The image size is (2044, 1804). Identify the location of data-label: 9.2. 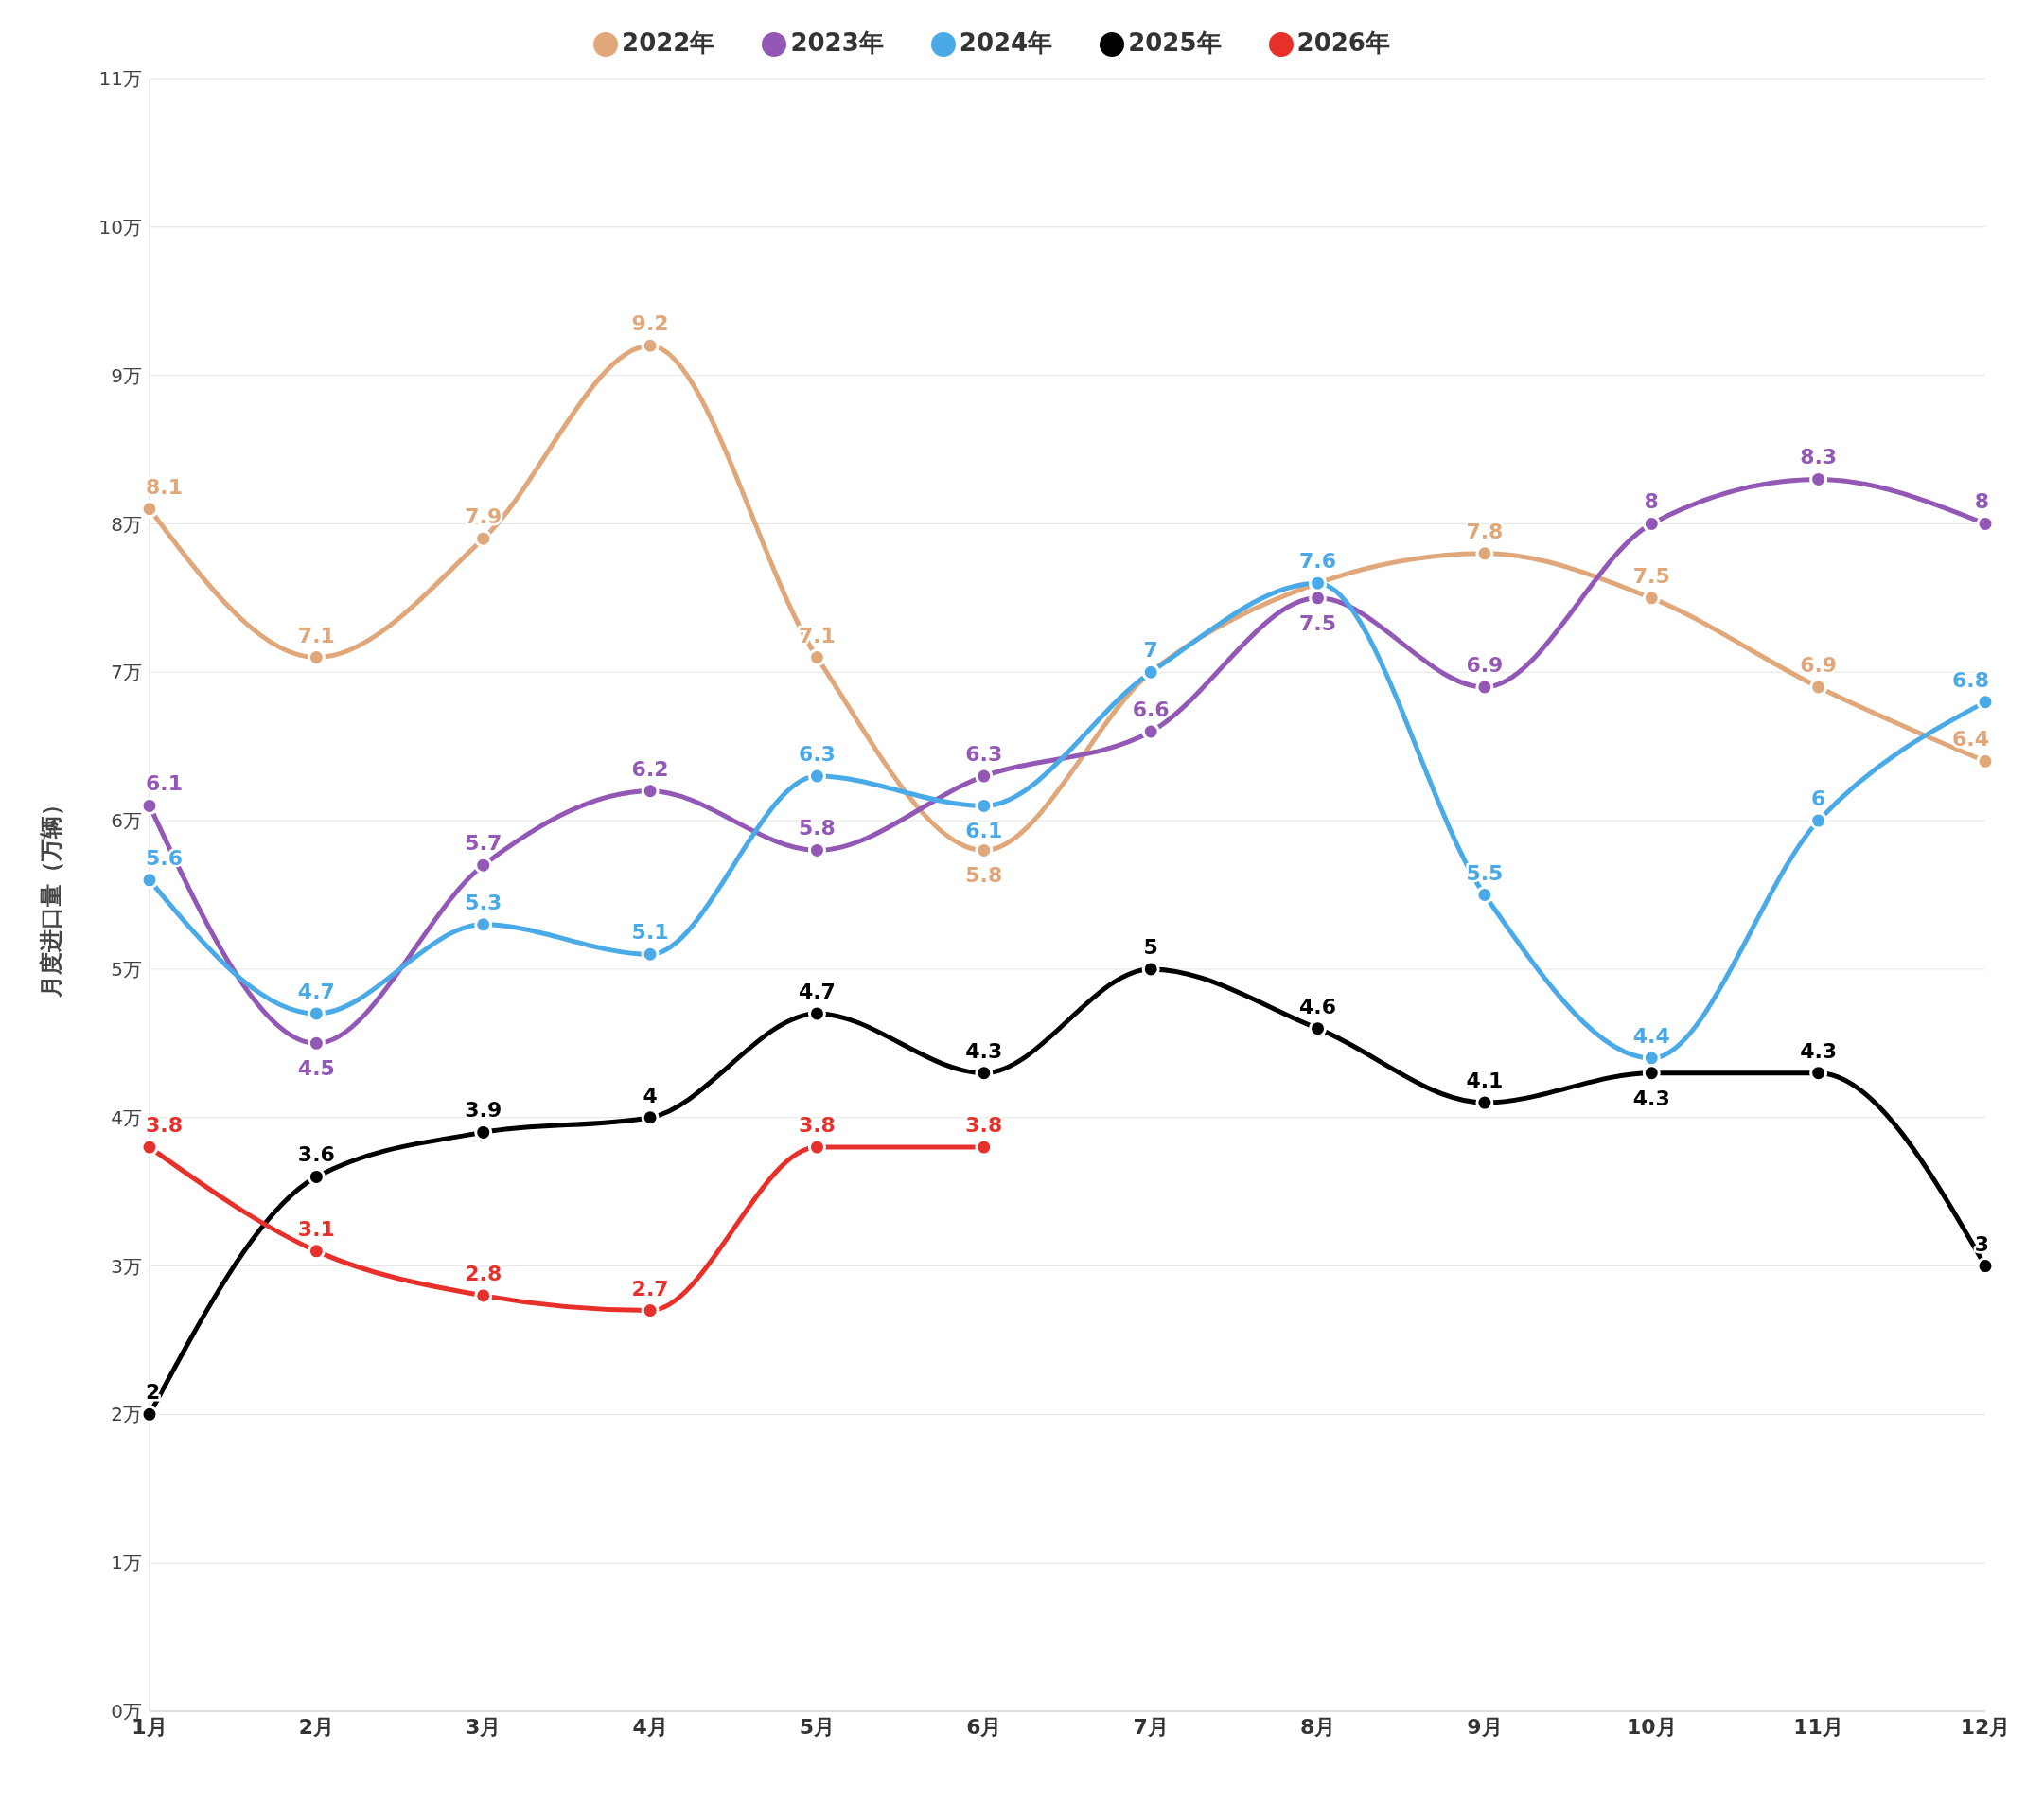
(650, 323).